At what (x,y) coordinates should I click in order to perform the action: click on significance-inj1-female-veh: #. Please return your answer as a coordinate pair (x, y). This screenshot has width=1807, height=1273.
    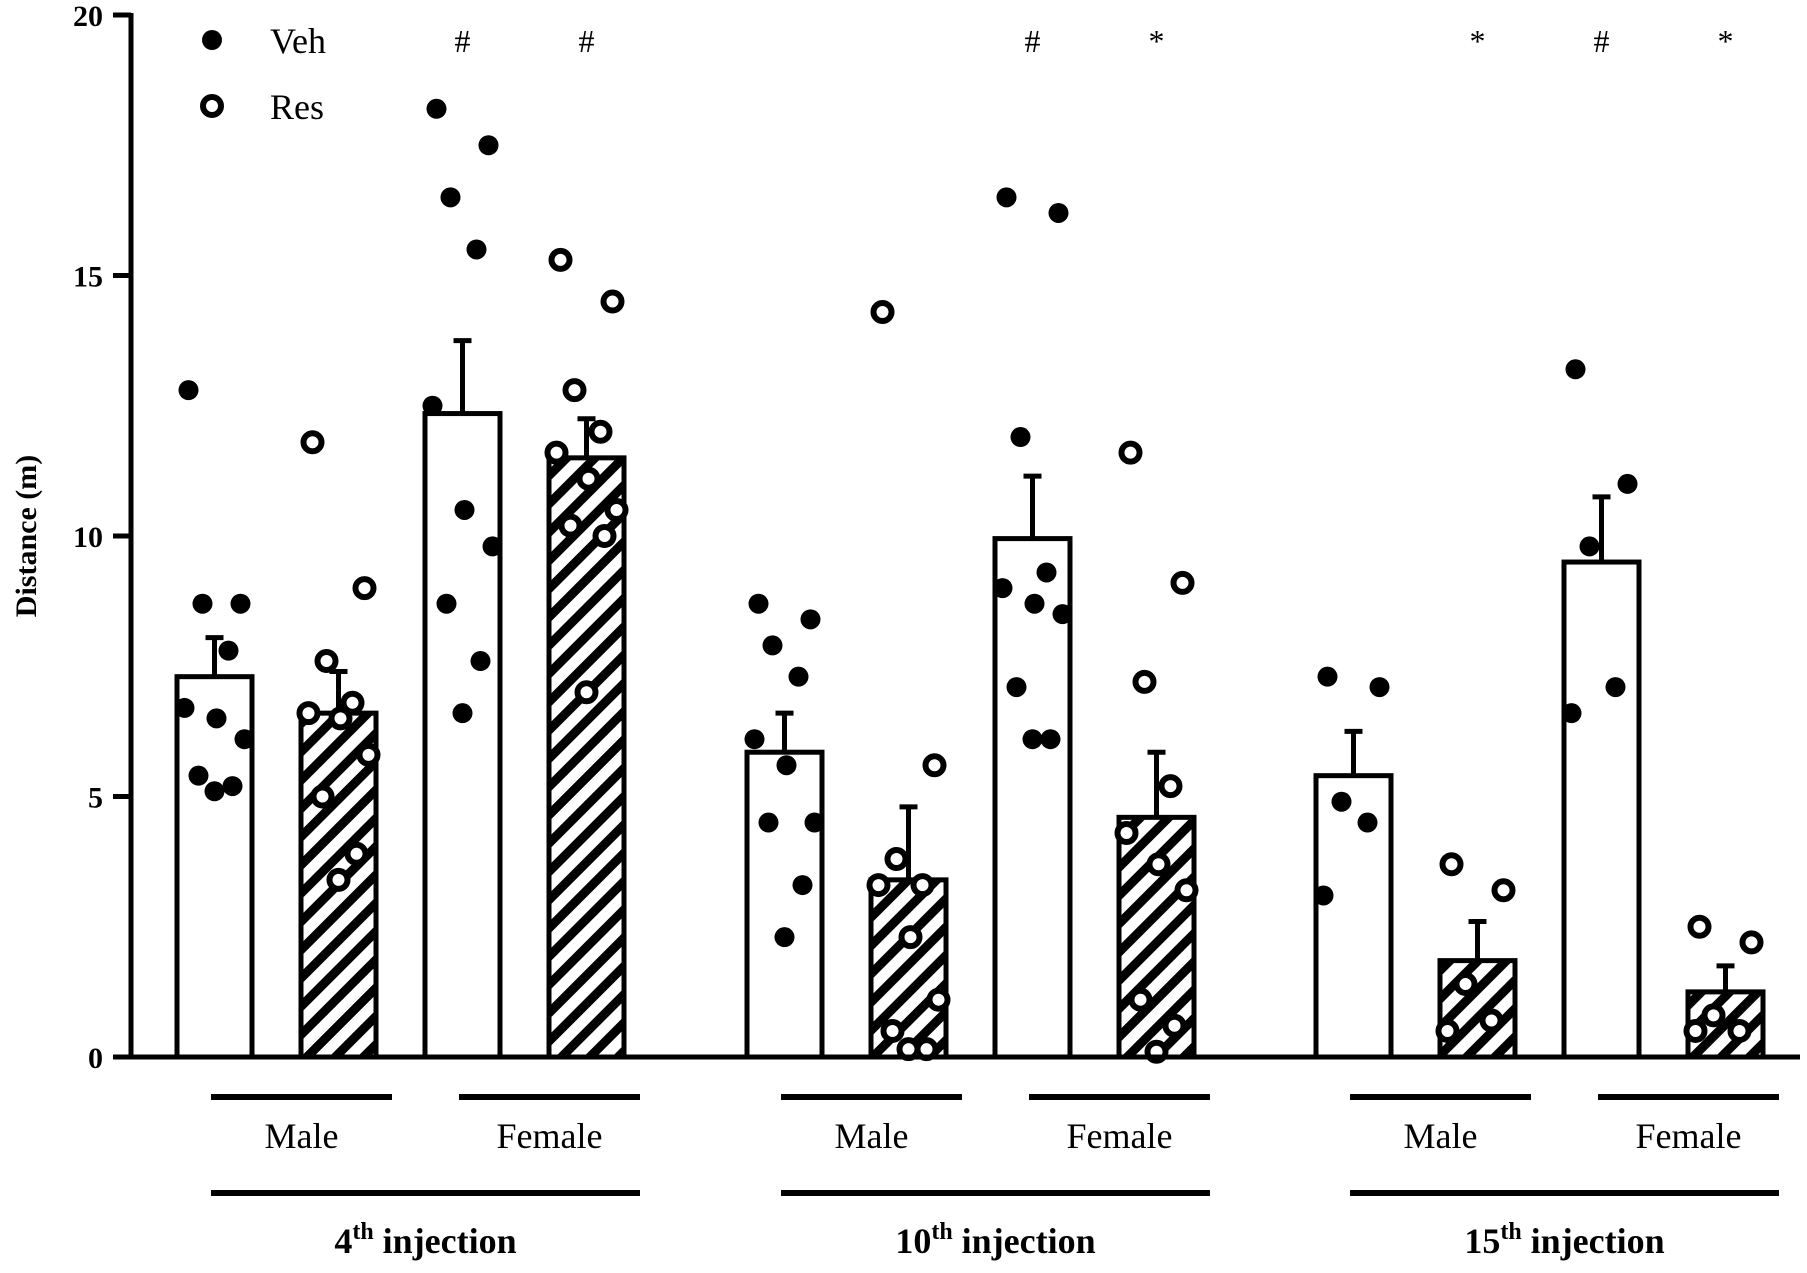
    Looking at the image, I should click on (463, 41).